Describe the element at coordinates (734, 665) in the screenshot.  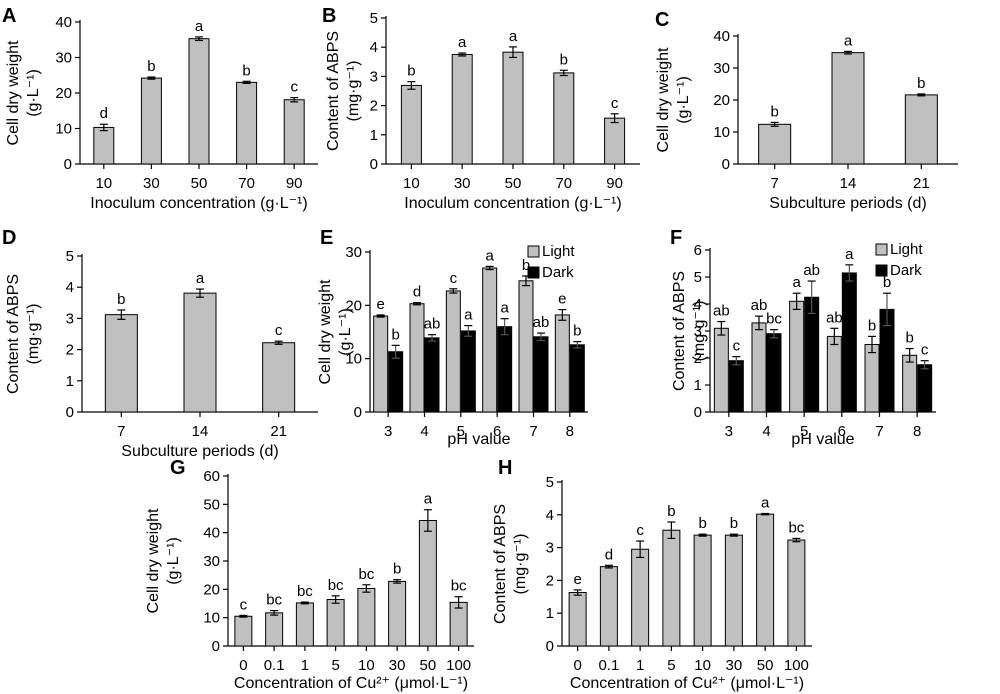
I see `x-tick-label-h: 30` at that location.